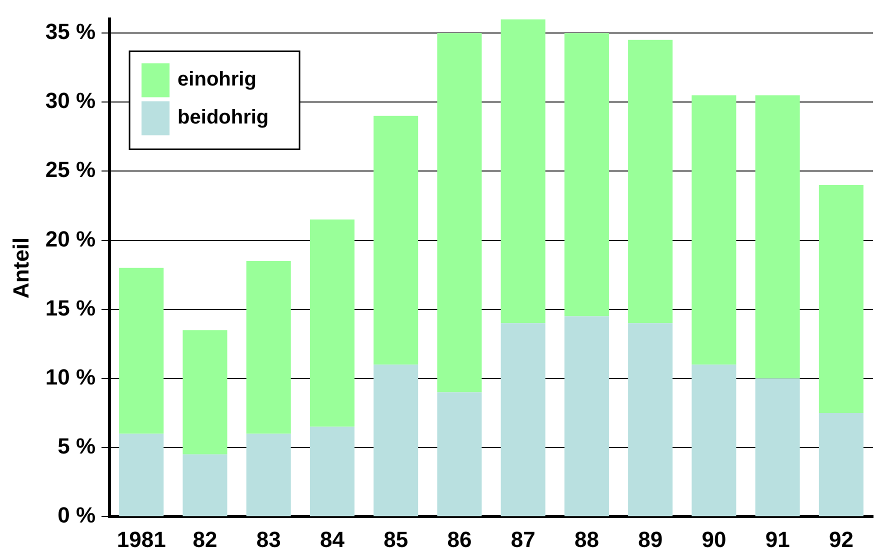 The width and height of the screenshot is (883, 557). Describe the element at coordinates (141, 539) in the screenshot. I see `x-tick-label: 1981` at that location.